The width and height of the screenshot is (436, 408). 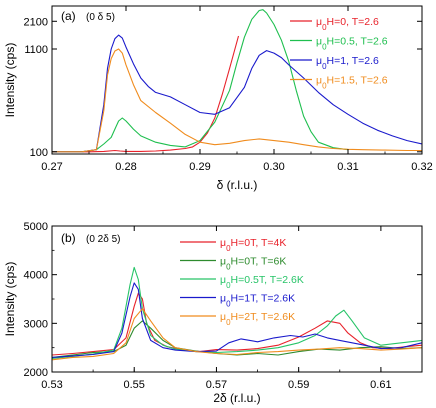 What do you see at coordinates (125, 167) in the screenshot?
I see `panel-a-x-tick-label: 0.28` at bounding box center [125, 167].